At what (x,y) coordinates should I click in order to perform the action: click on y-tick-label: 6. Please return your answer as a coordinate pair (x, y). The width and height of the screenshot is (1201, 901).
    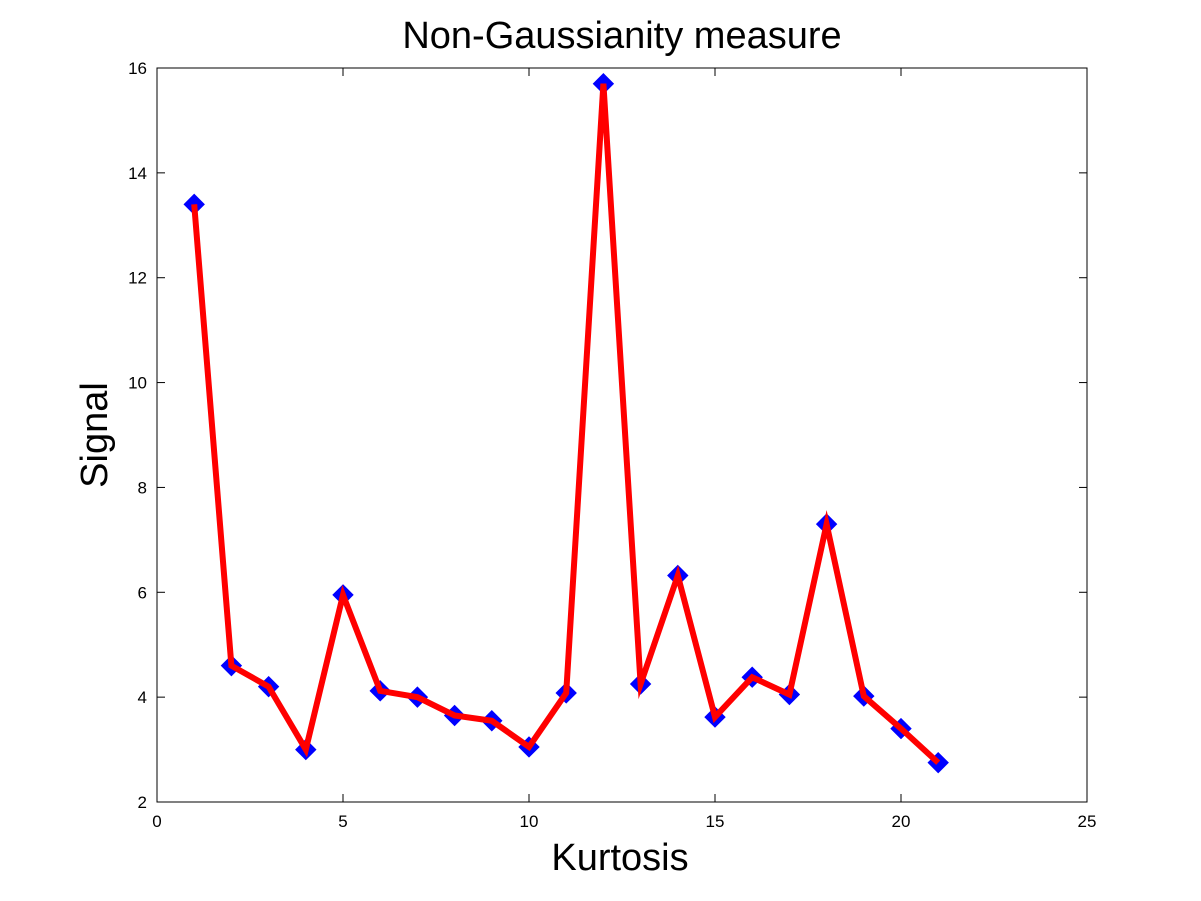
    Looking at the image, I should click on (142, 592).